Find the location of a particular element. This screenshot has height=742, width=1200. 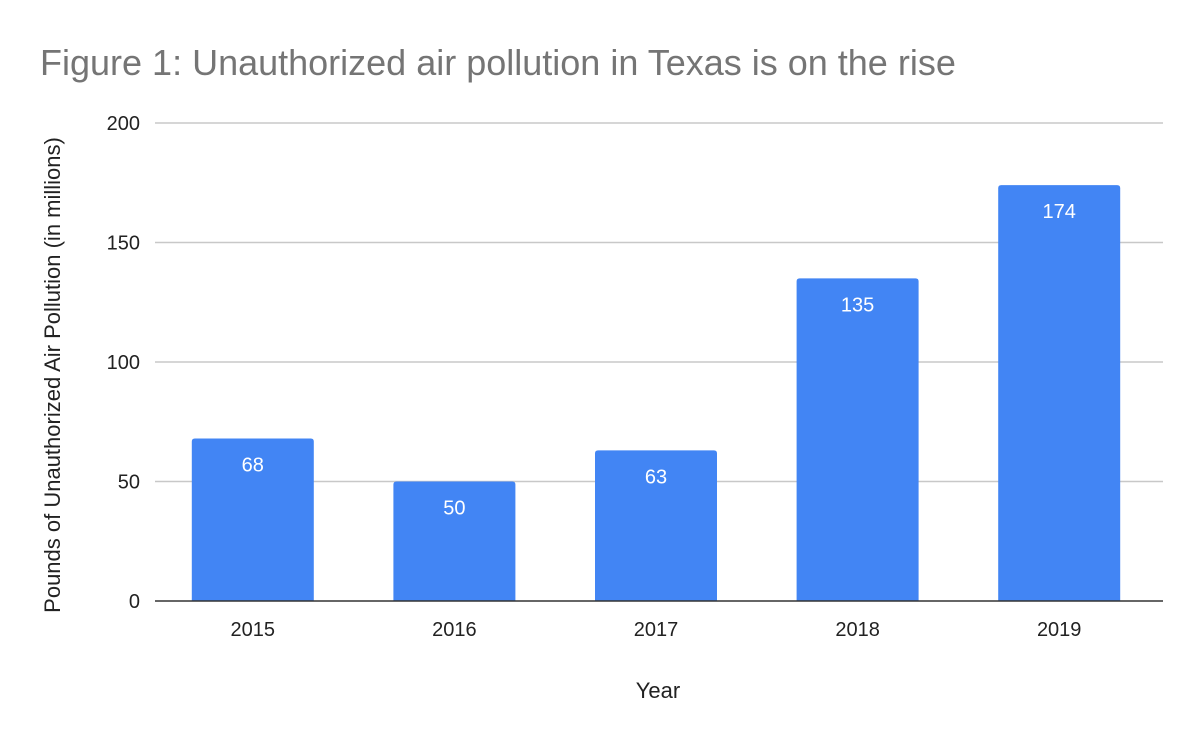

y-tick-label: 100 is located at coordinates (123, 363).